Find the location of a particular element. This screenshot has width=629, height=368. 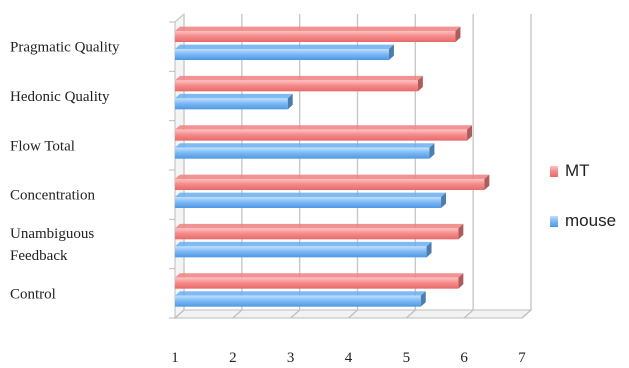

bar-mouse-pragmatic-quality is located at coordinates (284, 52).